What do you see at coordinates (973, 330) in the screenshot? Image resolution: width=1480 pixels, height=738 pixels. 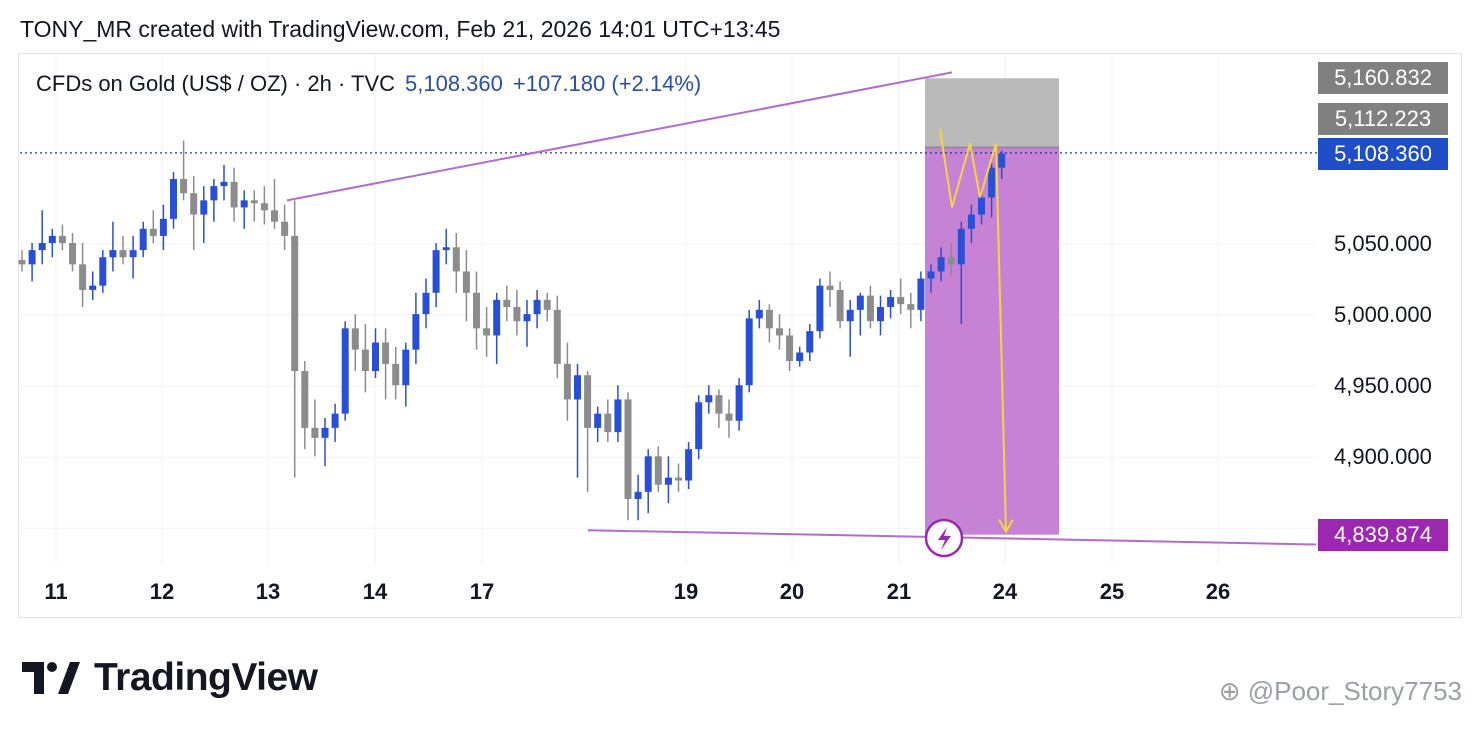 I see `projected-path` at bounding box center [973, 330].